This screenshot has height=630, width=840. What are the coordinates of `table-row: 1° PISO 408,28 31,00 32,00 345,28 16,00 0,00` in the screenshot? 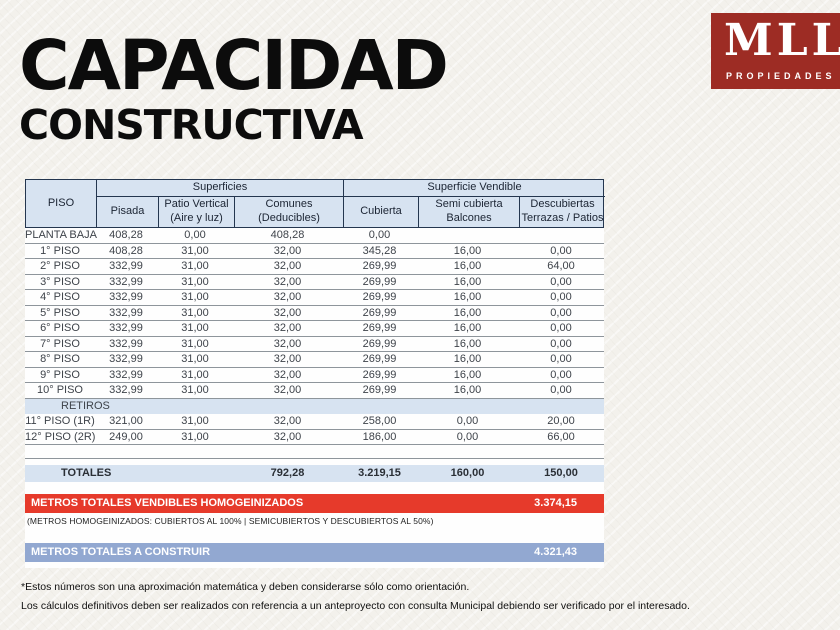 It's located at (314, 251).